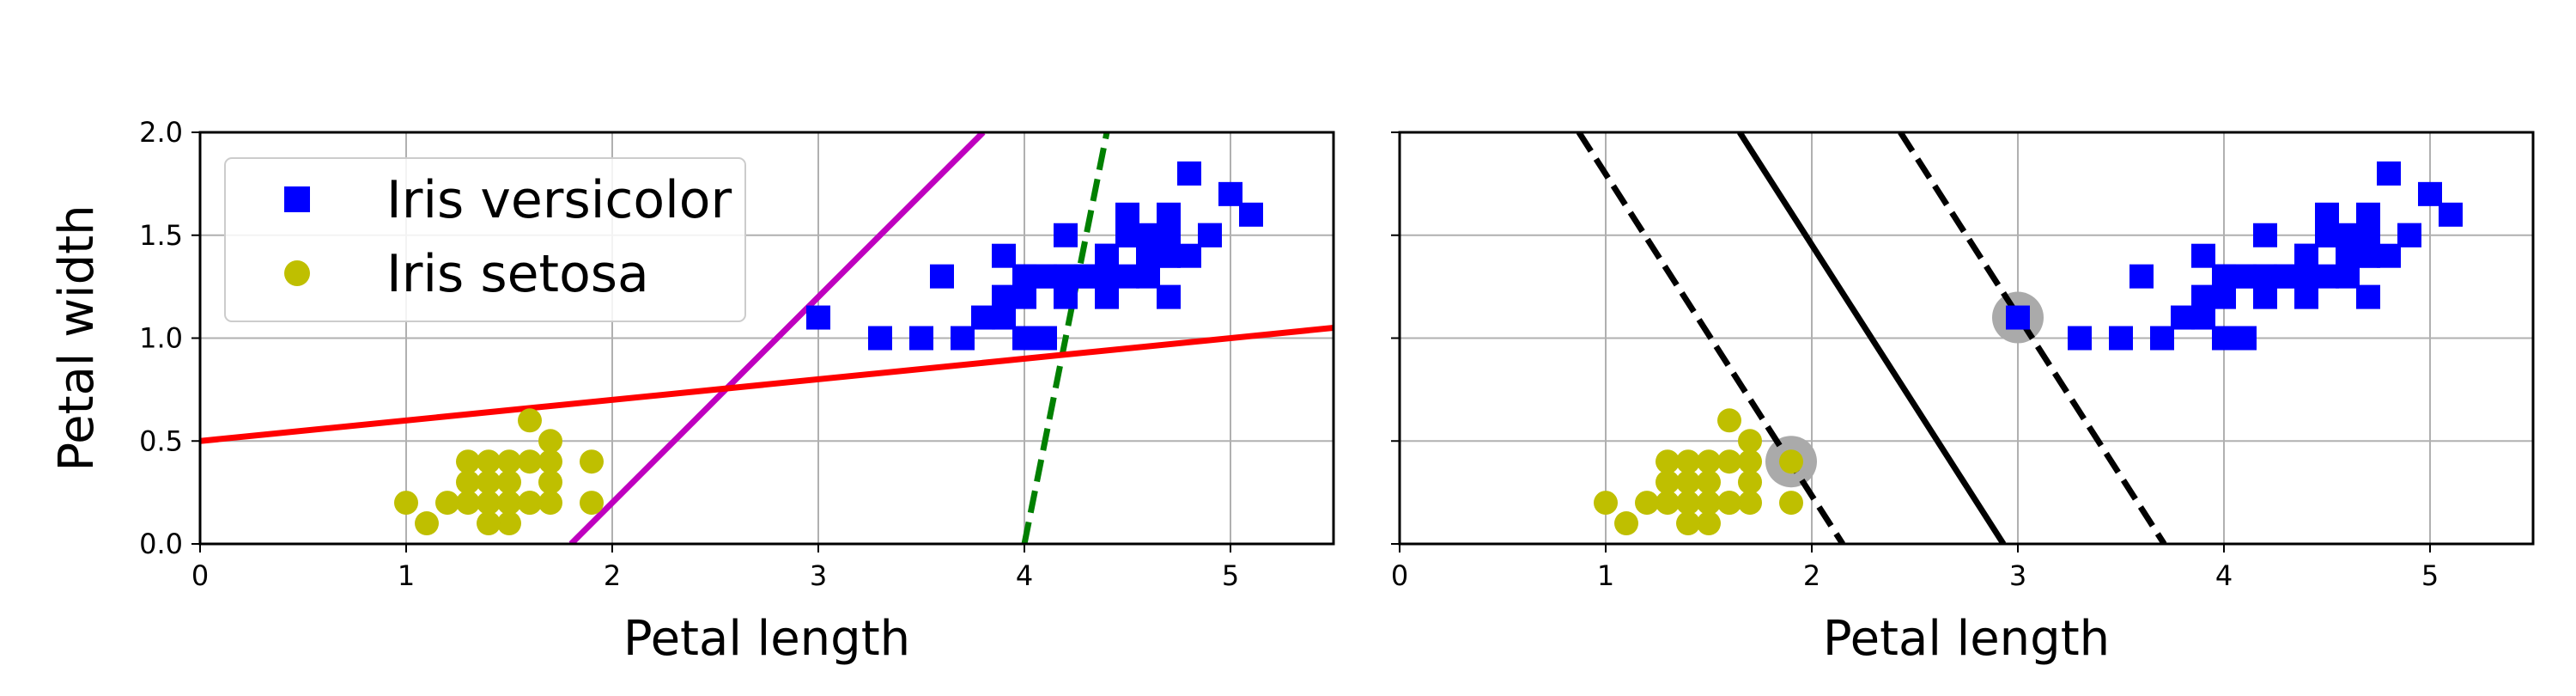 The height and width of the screenshot is (696, 2576). I want to click on x-tick-label: 2, so click(1812, 575).